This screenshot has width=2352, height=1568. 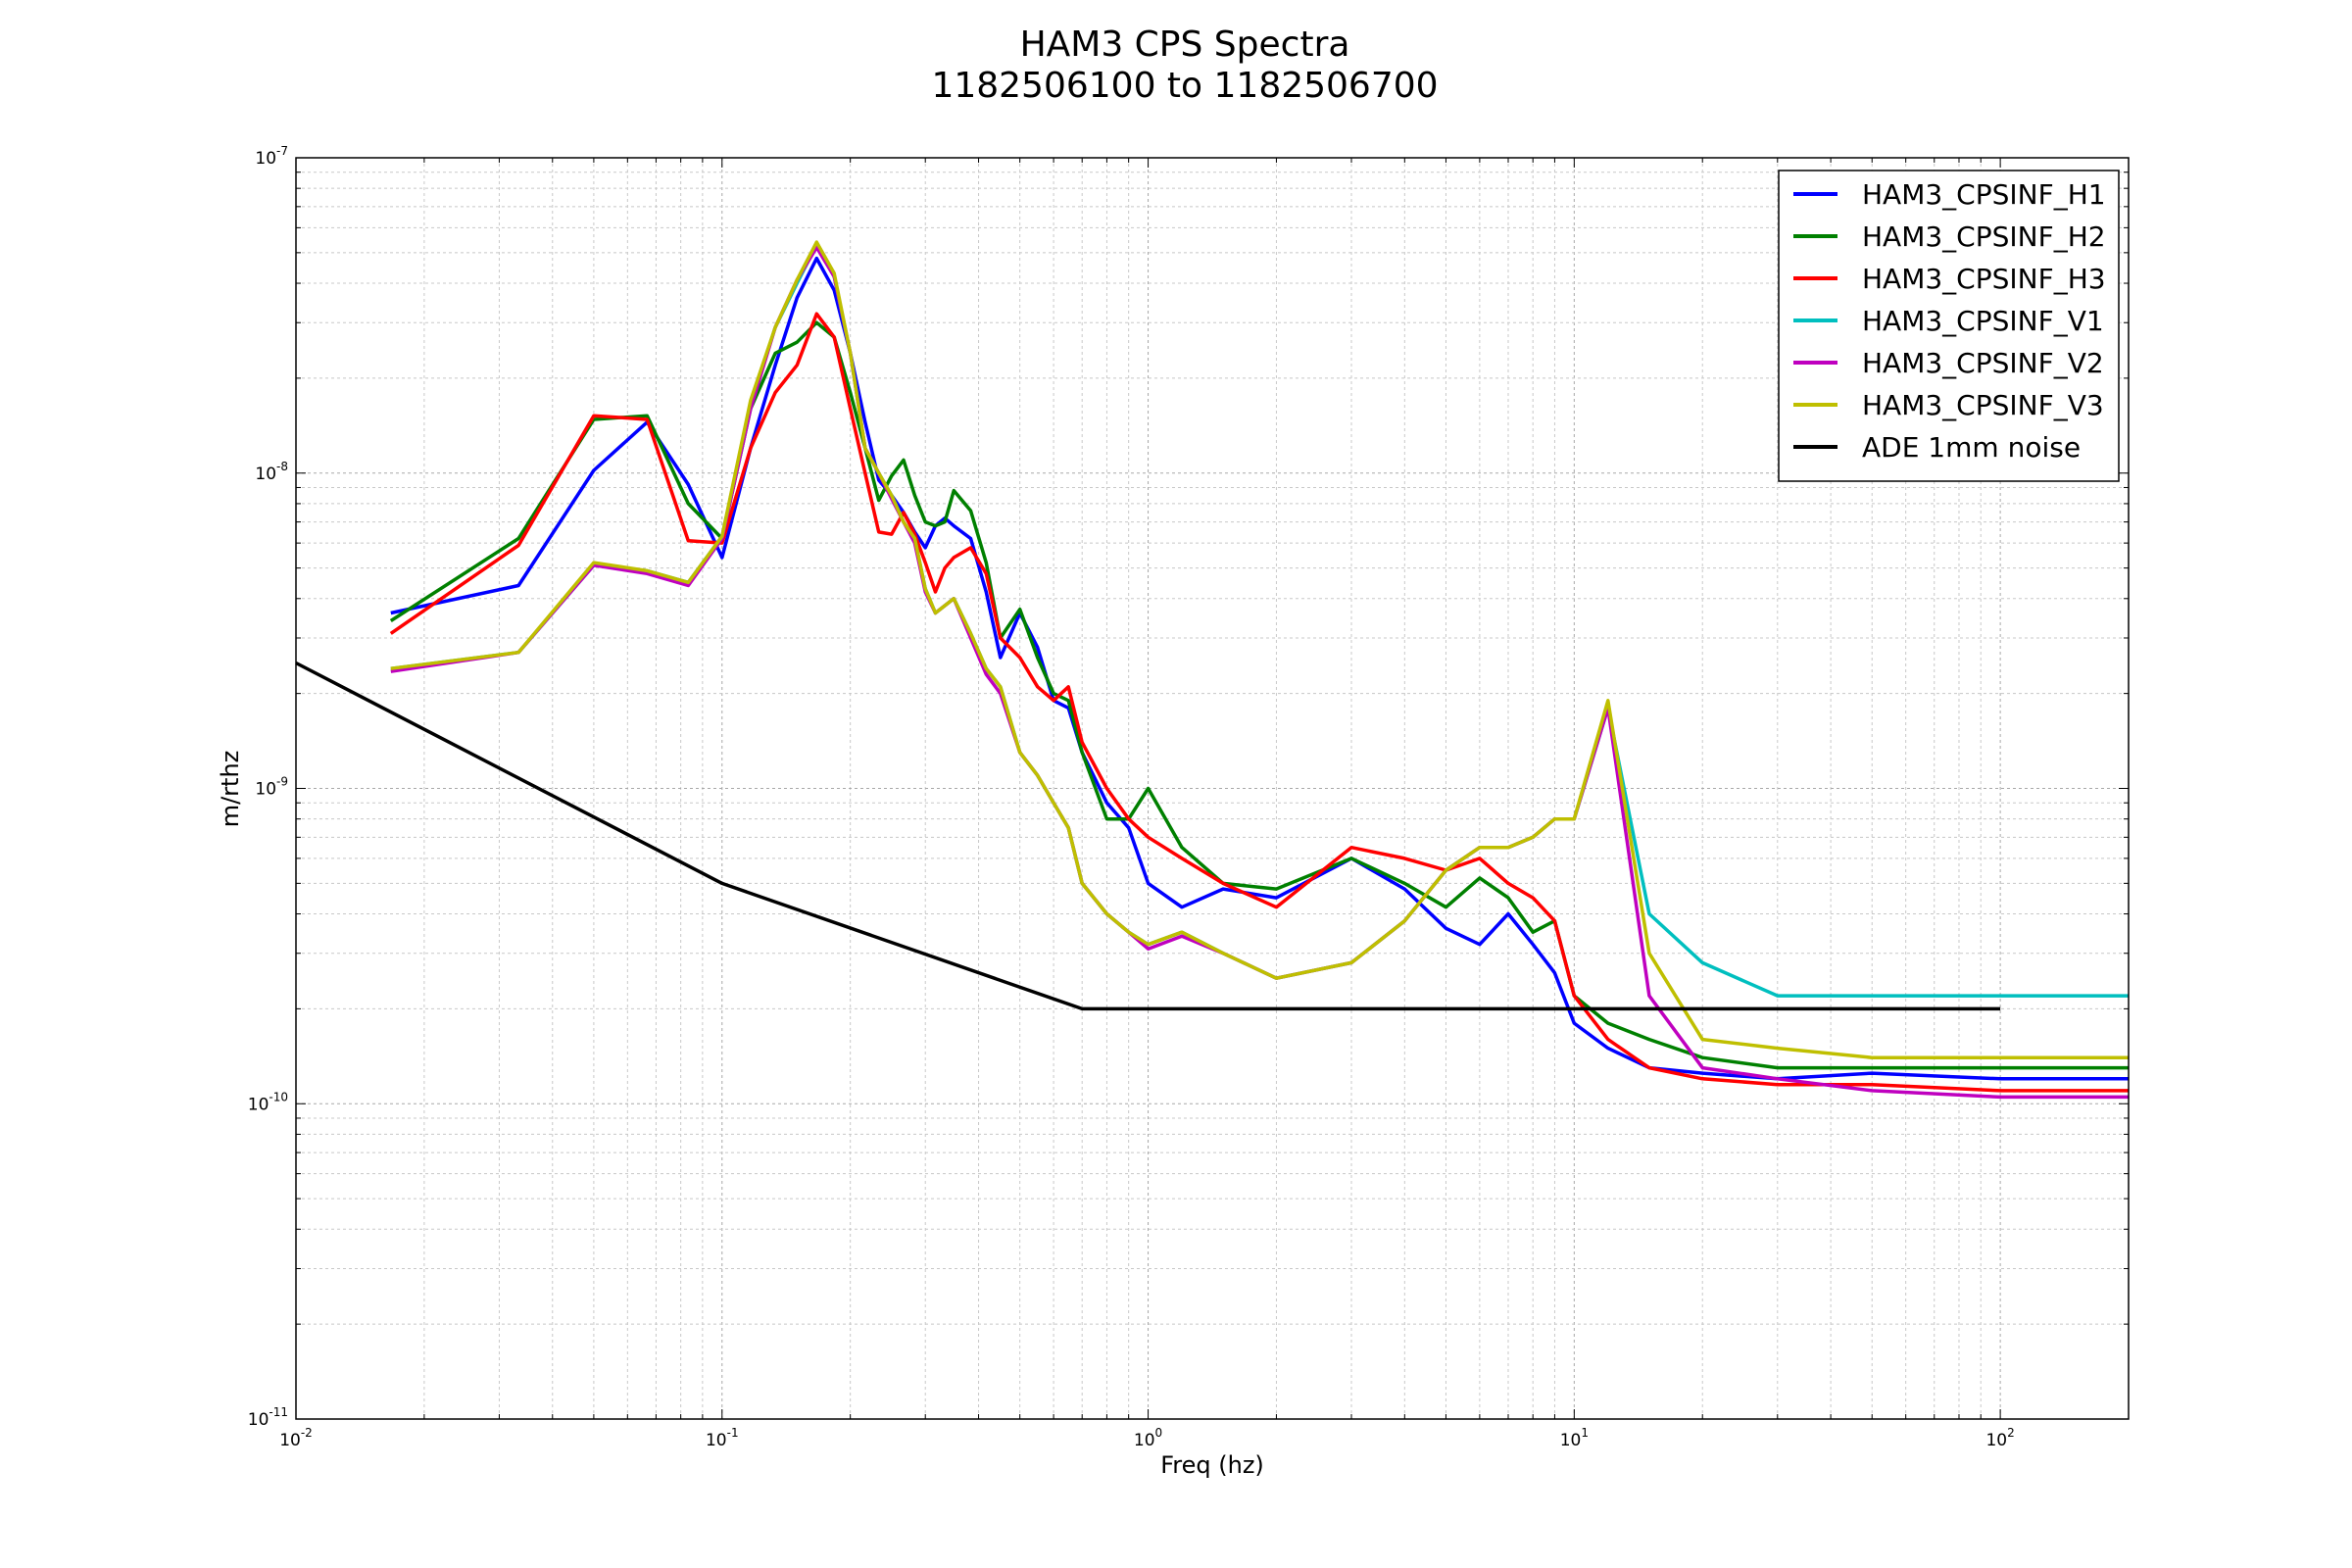 What do you see at coordinates (1159, 1433) in the screenshot?
I see `x-tick-label-exp: 0` at bounding box center [1159, 1433].